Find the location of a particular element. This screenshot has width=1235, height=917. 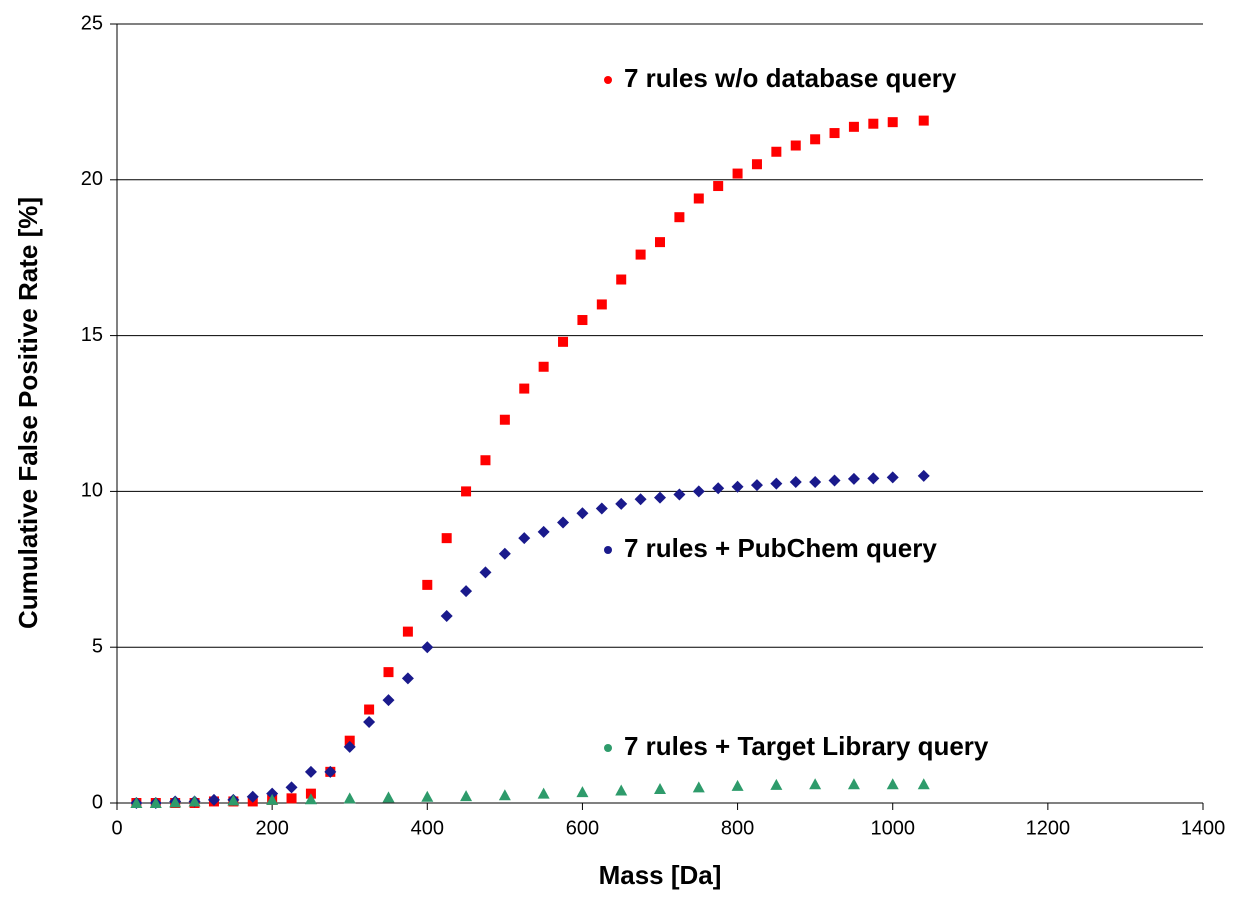

y-tick-label: 0 is located at coordinates (97, 802).